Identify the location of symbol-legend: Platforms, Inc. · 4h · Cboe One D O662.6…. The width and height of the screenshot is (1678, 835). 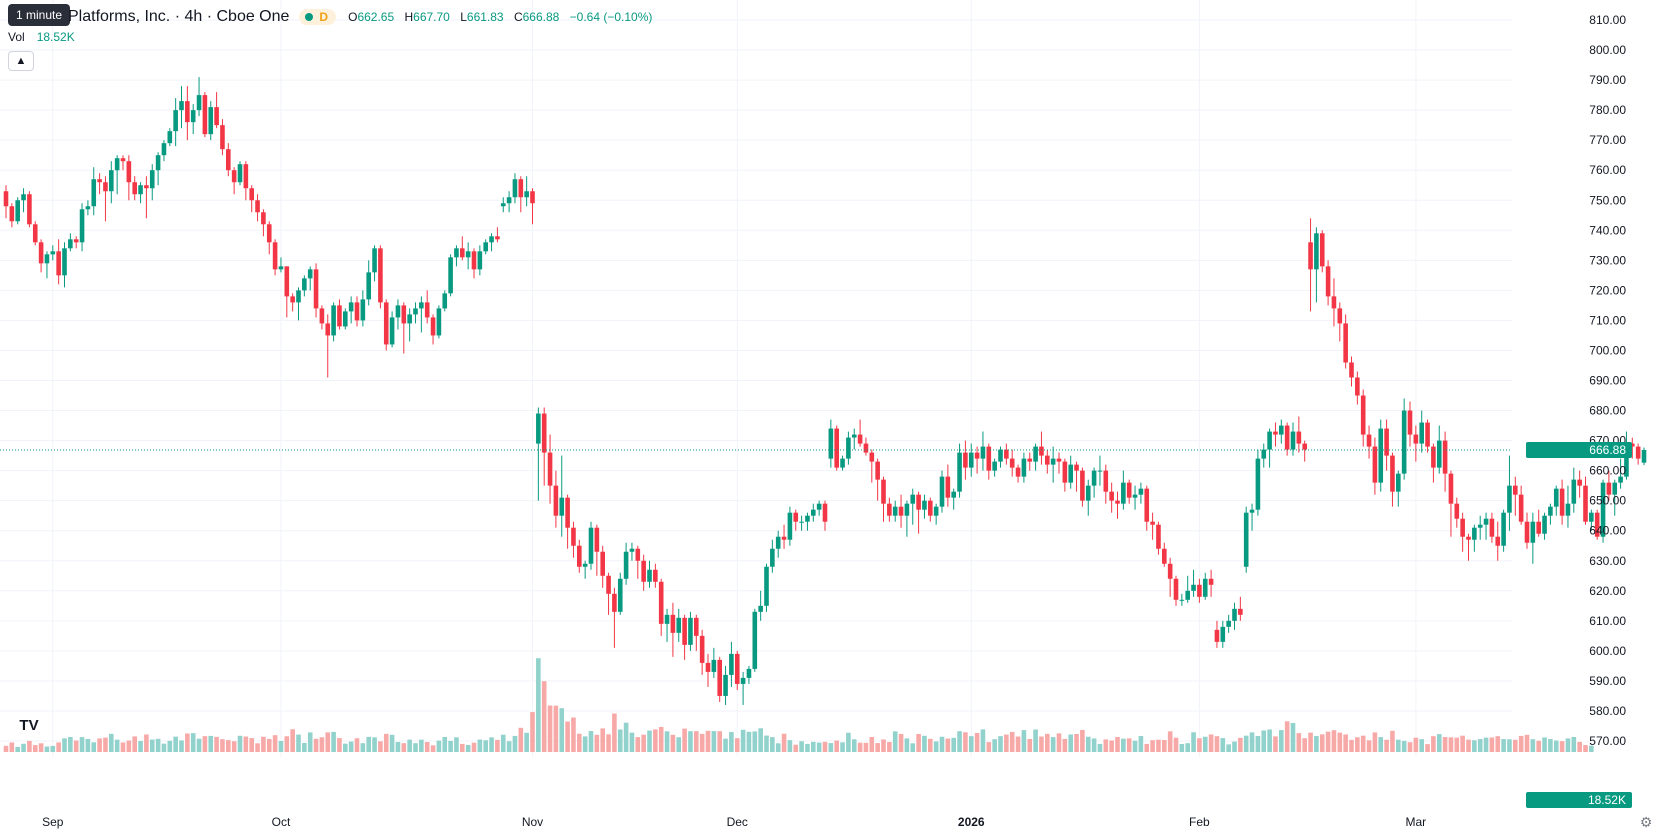
(360, 17).